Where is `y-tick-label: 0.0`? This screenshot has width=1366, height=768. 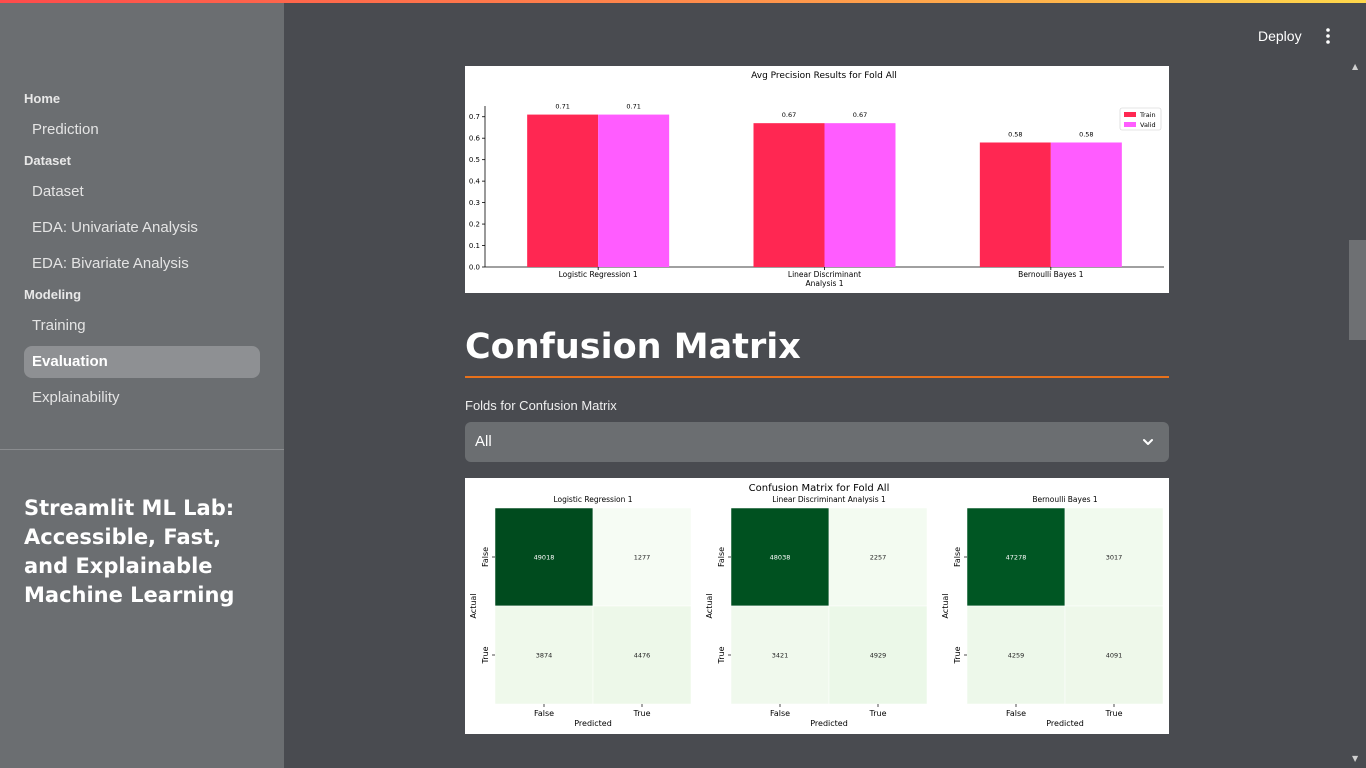 y-tick-label: 0.0 is located at coordinates (474, 268).